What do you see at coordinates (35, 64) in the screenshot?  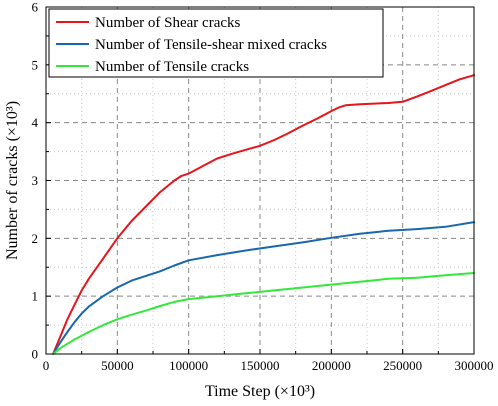 I see `y-tick-label: 5` at bounding box center [35, 64].